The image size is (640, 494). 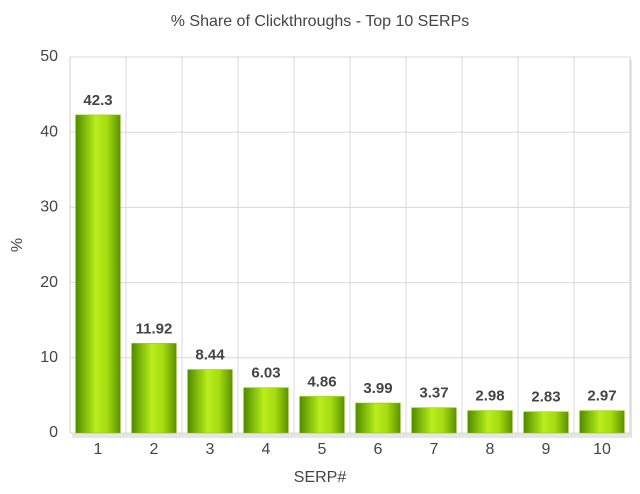 I want to click on data-label: 42.3, so click(x=97, y=100).